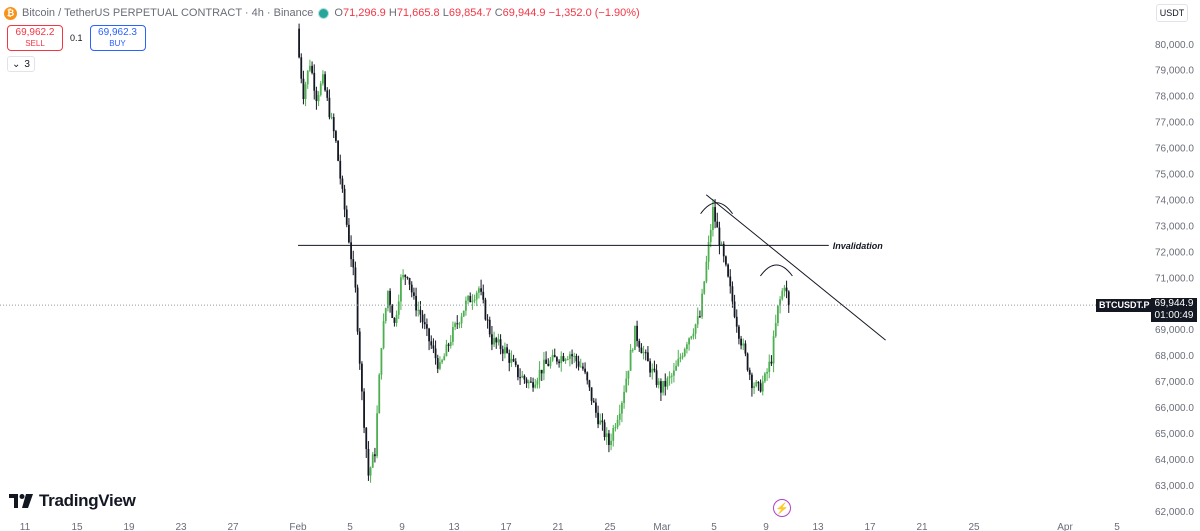 The height and width of the screenshot is (531, 1200). Describe the element at coordinates (21, 64) in the screenshot. I see `indicators-toggle: ⌄ 3` at that location.